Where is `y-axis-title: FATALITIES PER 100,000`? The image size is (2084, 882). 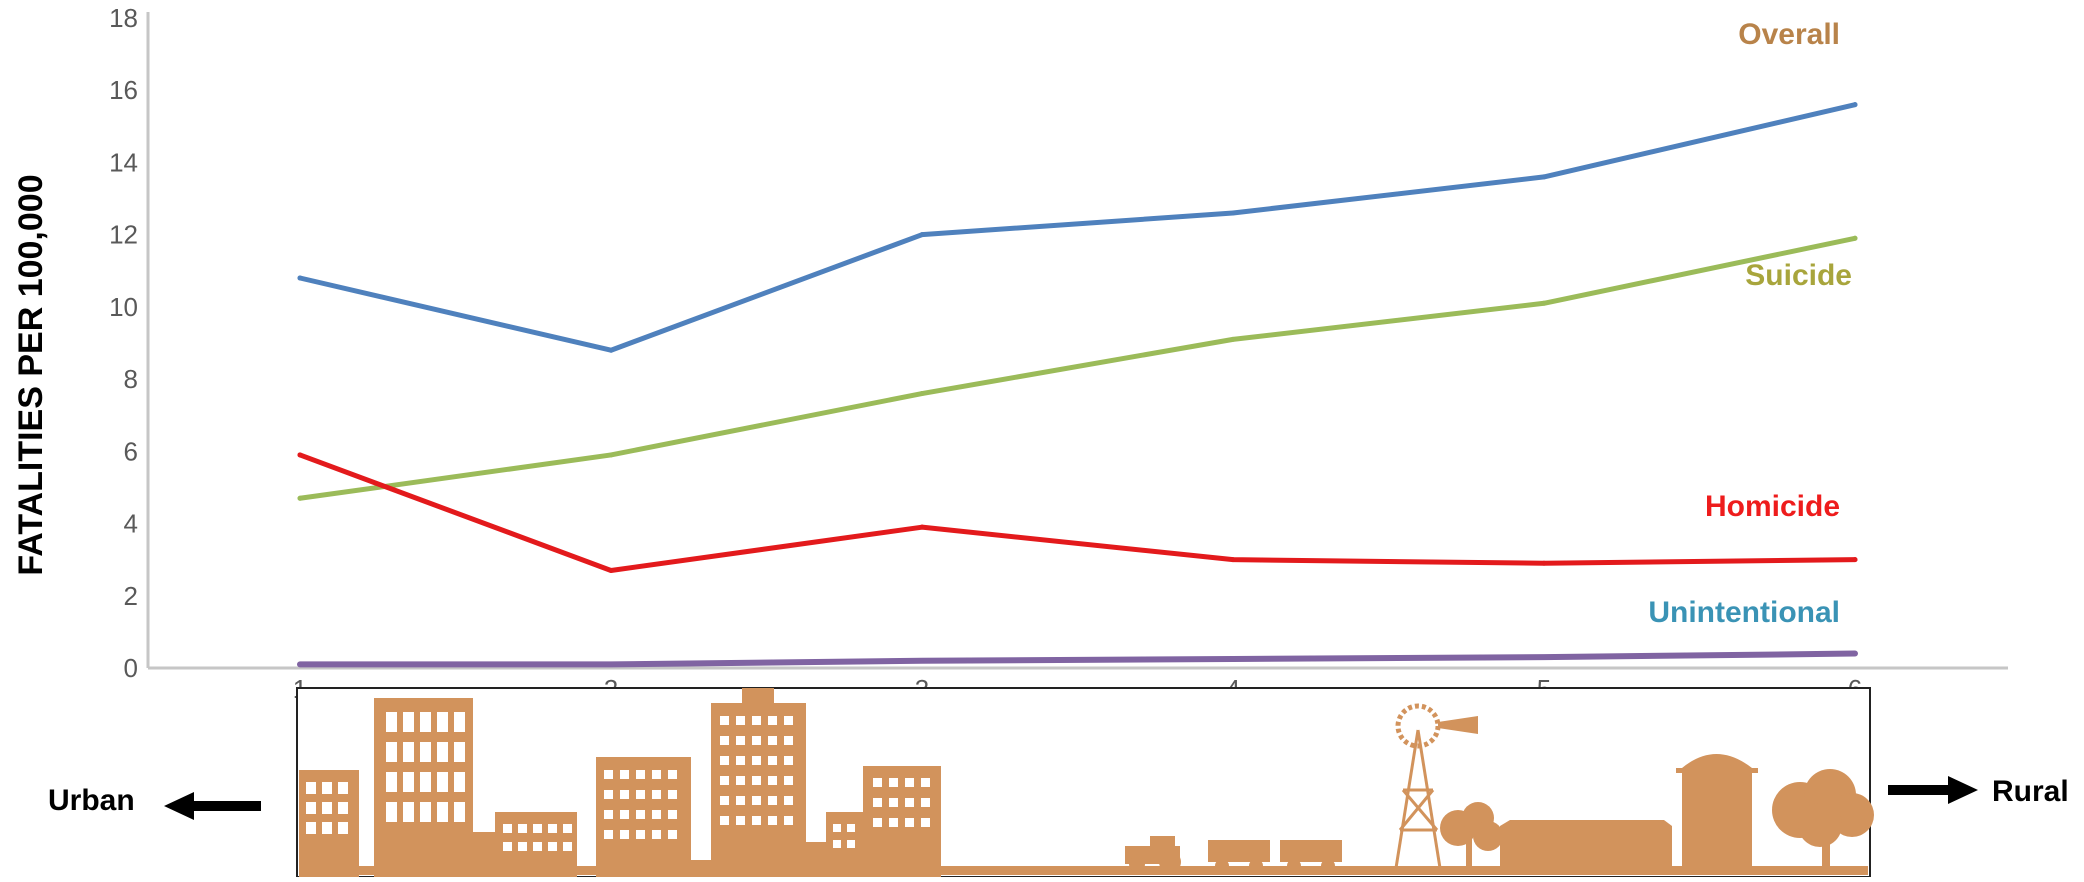
y-axis-title: FATALITIES PER 100,000 is located at coordinates (31, 374).